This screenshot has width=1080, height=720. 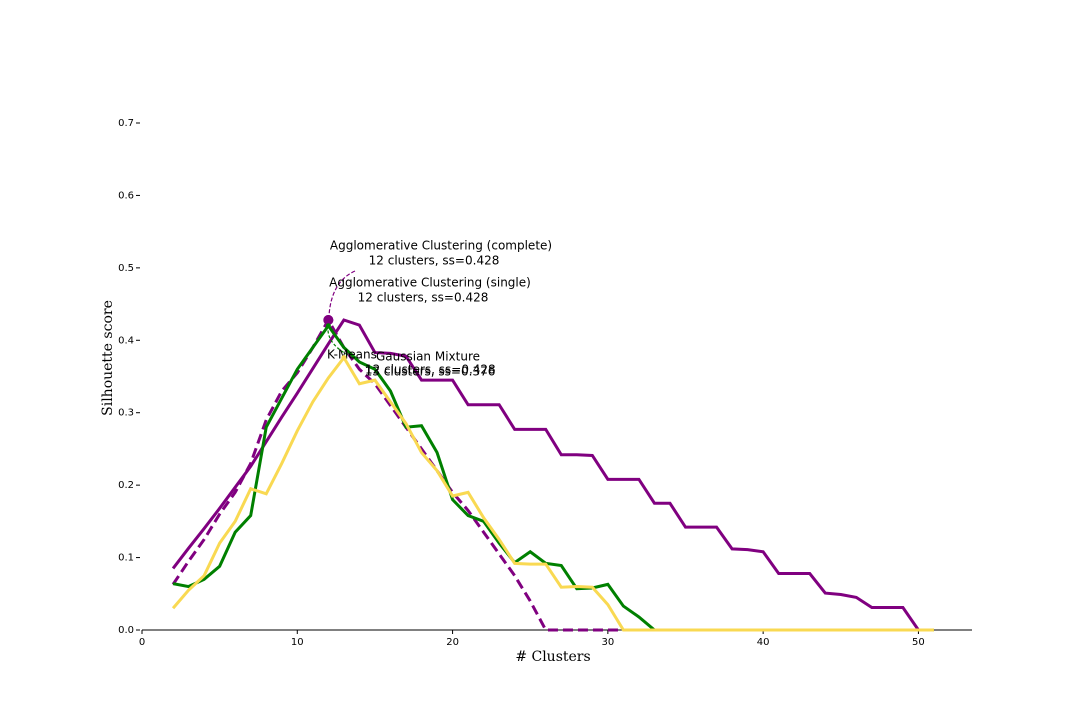 What do you see at coordinates (142, 642) in the screenshot?
I see `x-tick-label: 0` at bounding box center [142, 642].